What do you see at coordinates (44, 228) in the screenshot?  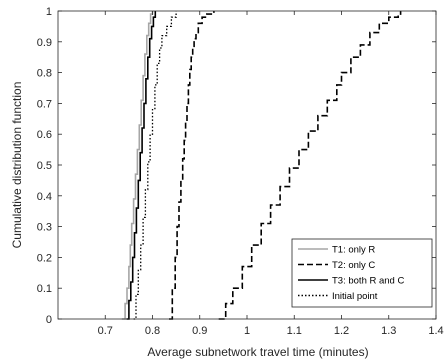 I see `y-tick-label: 0.3` at bounding box center [44, 228].